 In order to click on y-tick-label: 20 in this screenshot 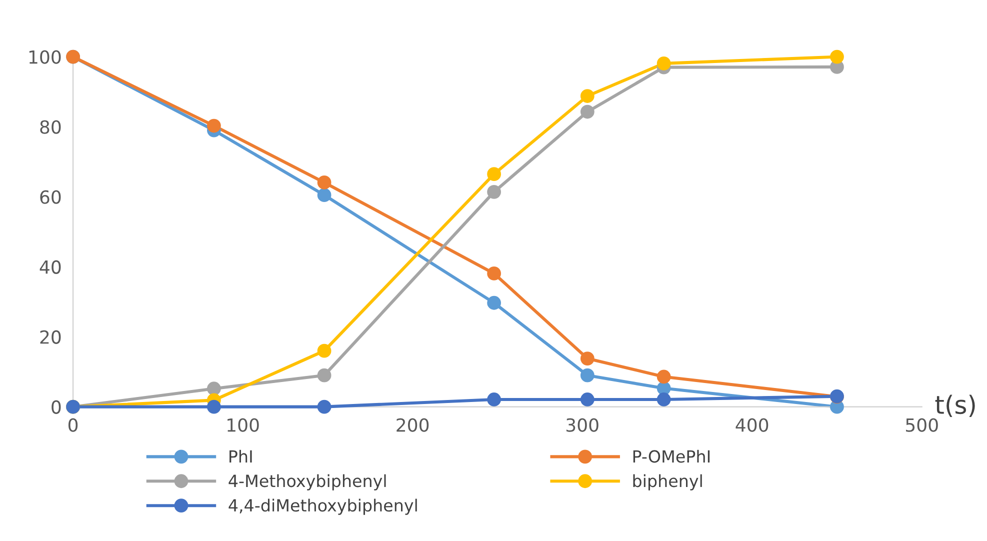, I will do `click(50, 337)`.